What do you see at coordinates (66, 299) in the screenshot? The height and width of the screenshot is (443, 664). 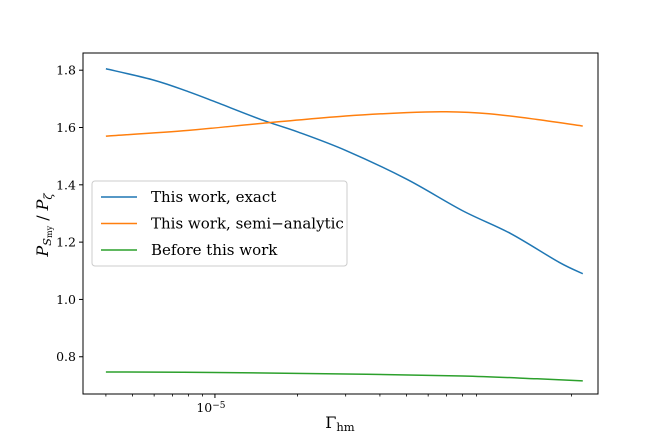 I see `y-tick-label: 1.0` at bounding box center [66, 299].